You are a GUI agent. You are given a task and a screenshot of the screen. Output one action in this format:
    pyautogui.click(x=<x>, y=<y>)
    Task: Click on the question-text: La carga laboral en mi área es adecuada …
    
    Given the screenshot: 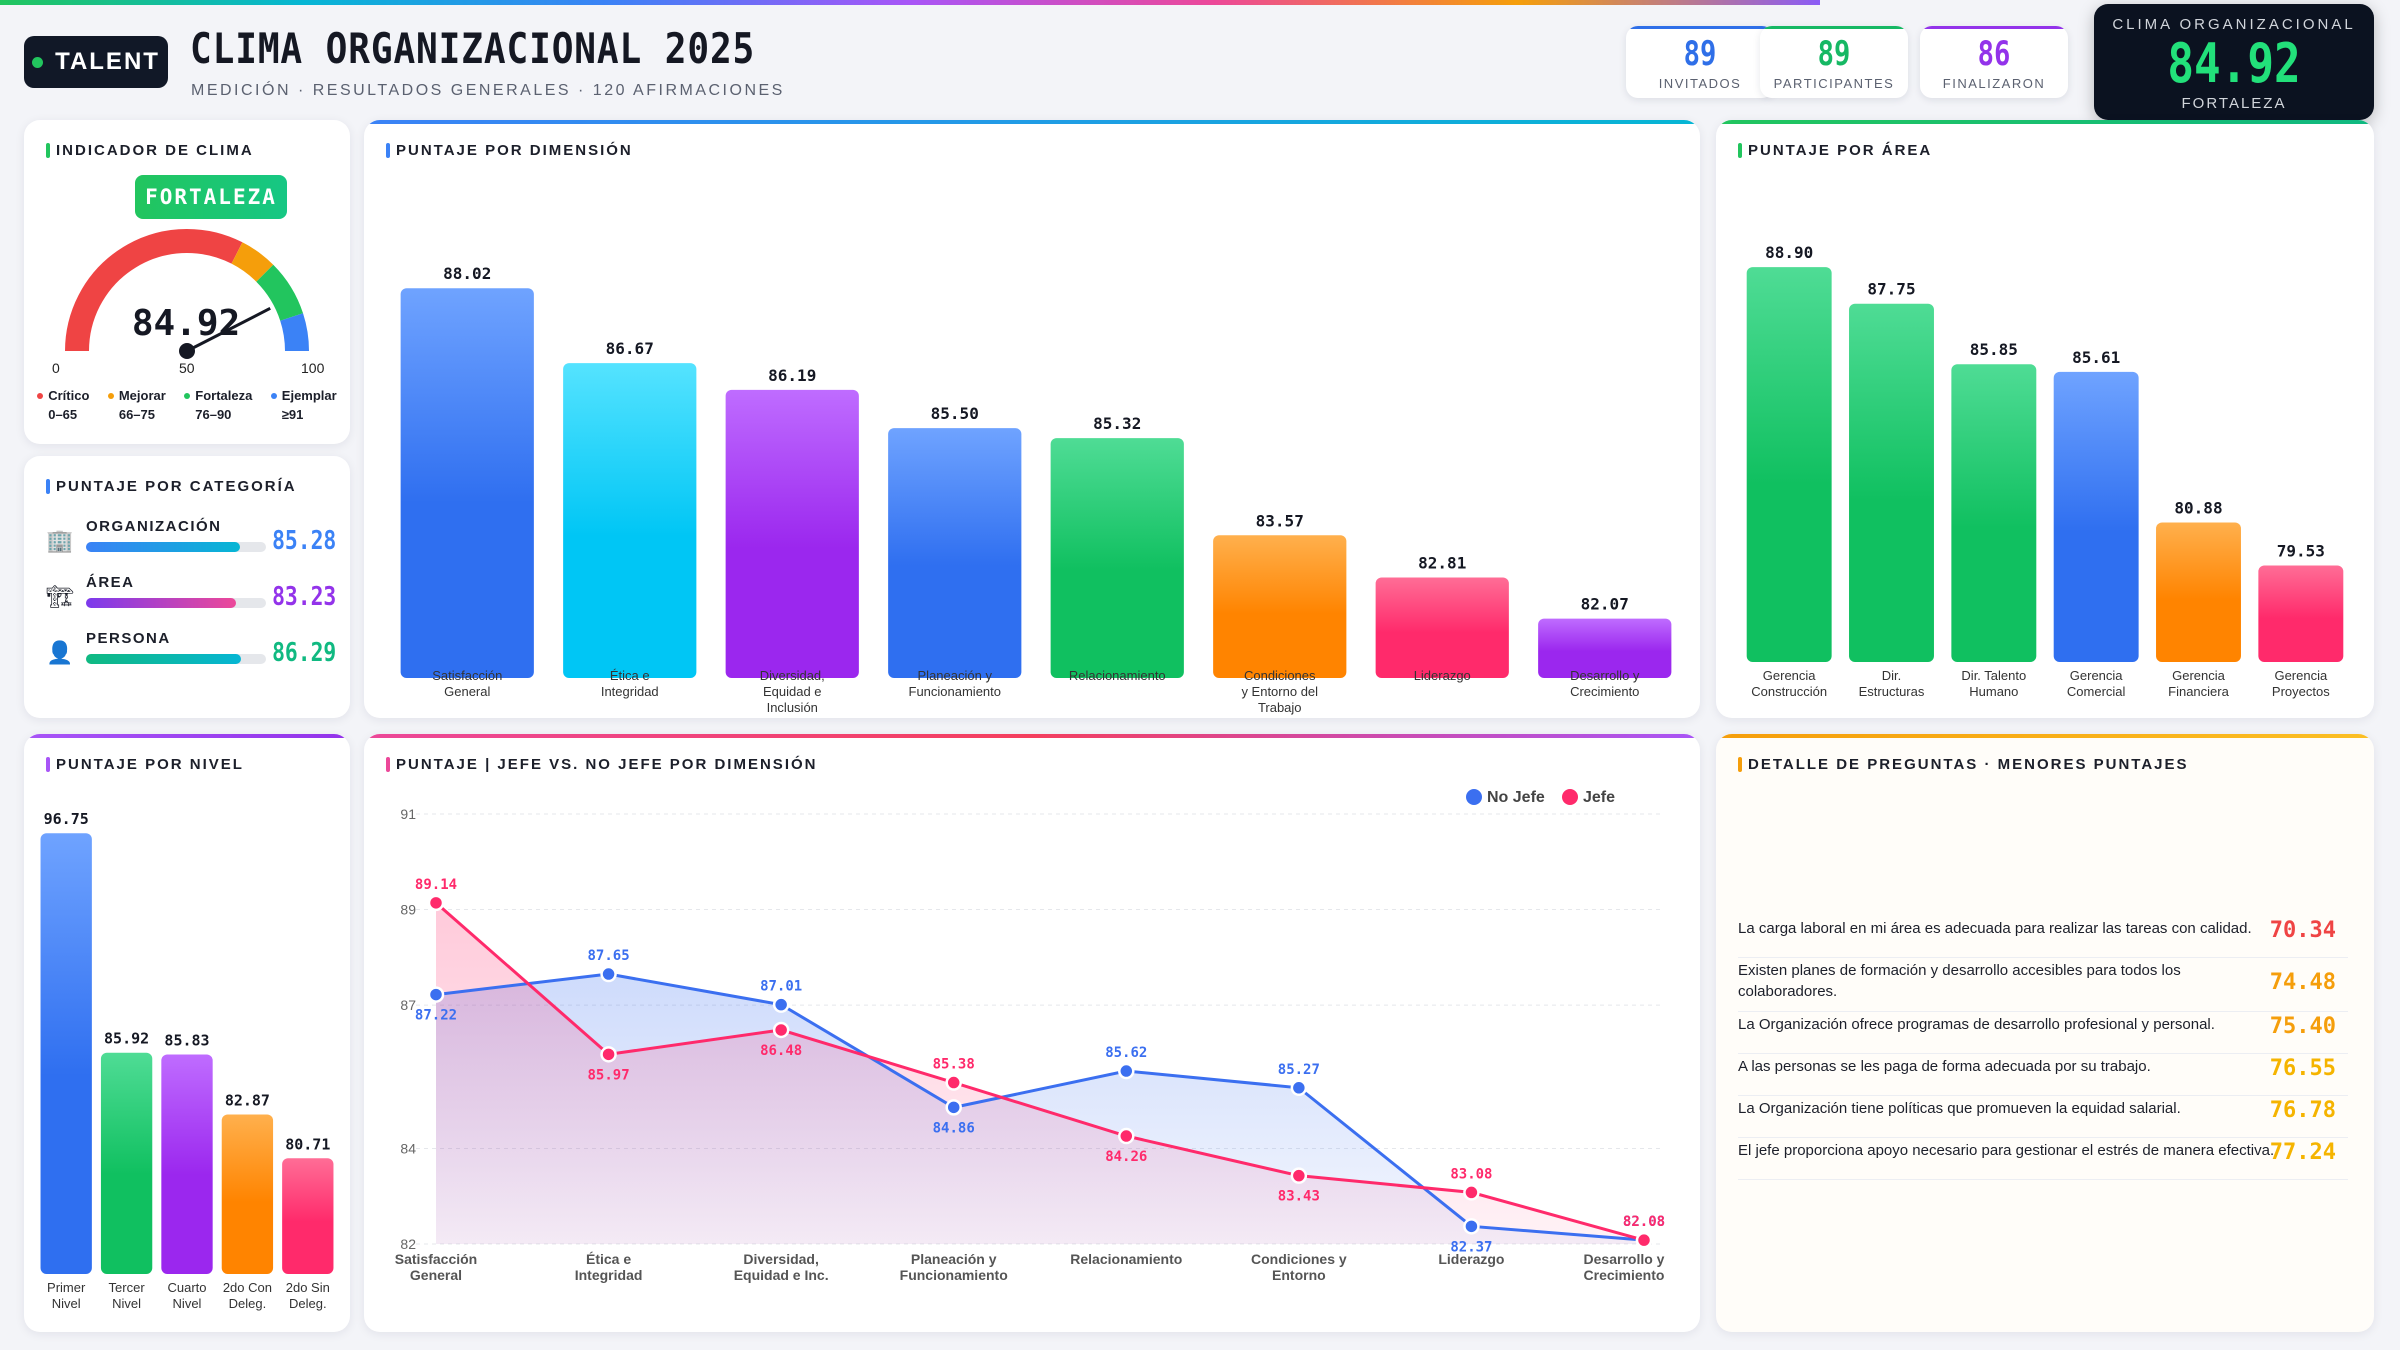 What is the action you would take?
    pyautogui.click(x=1995, y=928)
    